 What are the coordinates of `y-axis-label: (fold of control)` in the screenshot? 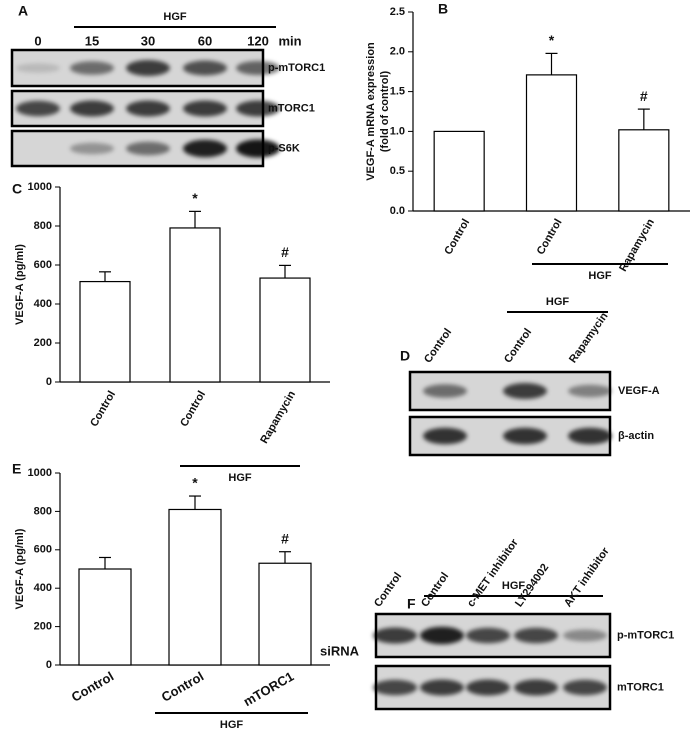 It's located at (385, 112).